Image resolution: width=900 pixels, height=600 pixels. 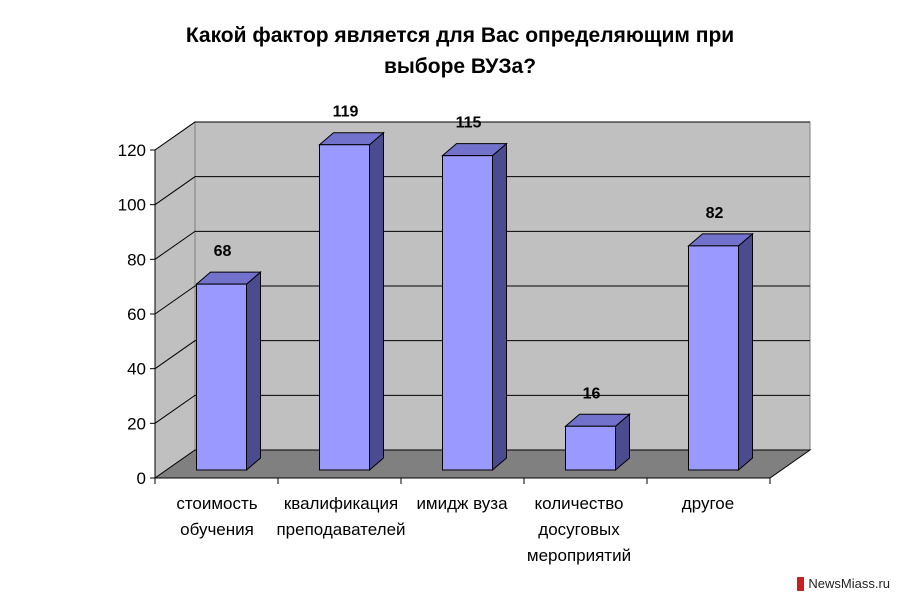 I want to click on category-label: стоимость, so click(x=216, y=503).